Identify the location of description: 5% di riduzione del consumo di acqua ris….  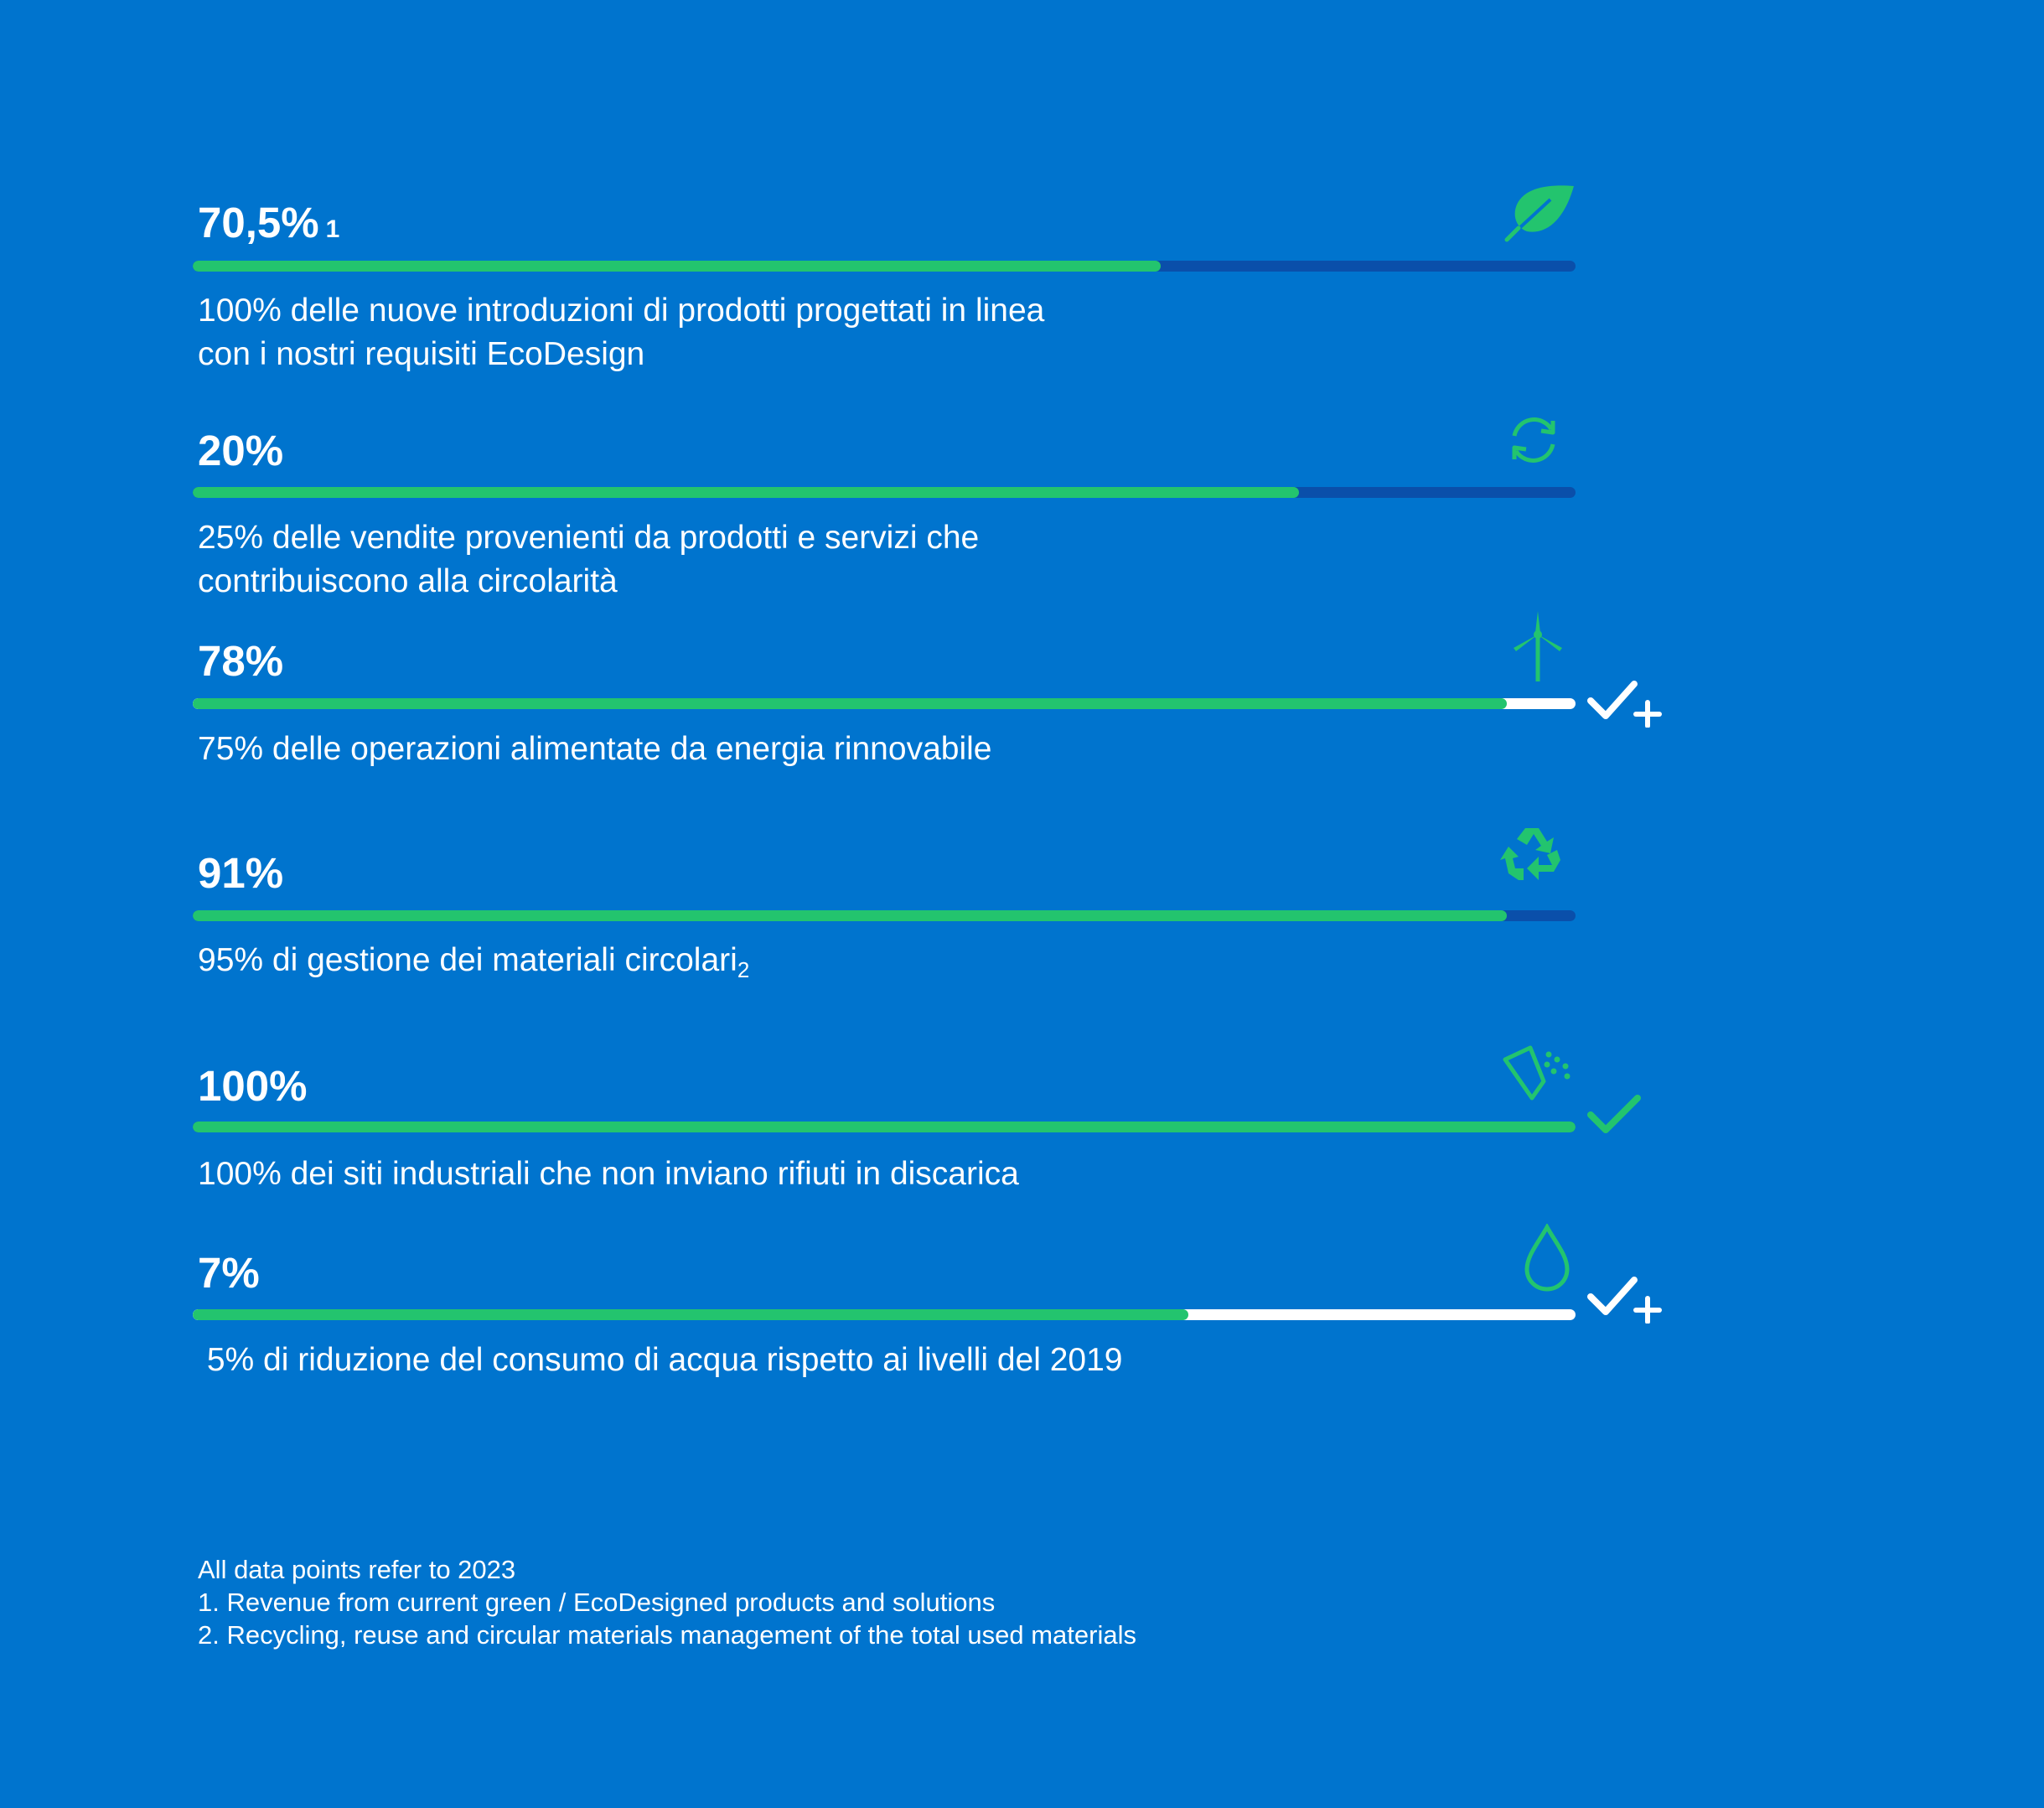
(660, 1360).